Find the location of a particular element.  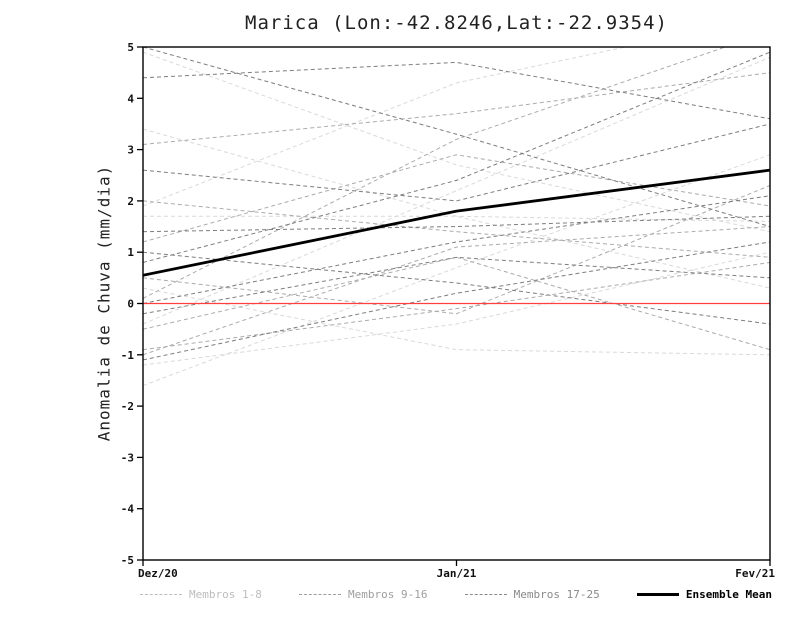

y-tick-label: 4 is located at coordinates (130, 98).